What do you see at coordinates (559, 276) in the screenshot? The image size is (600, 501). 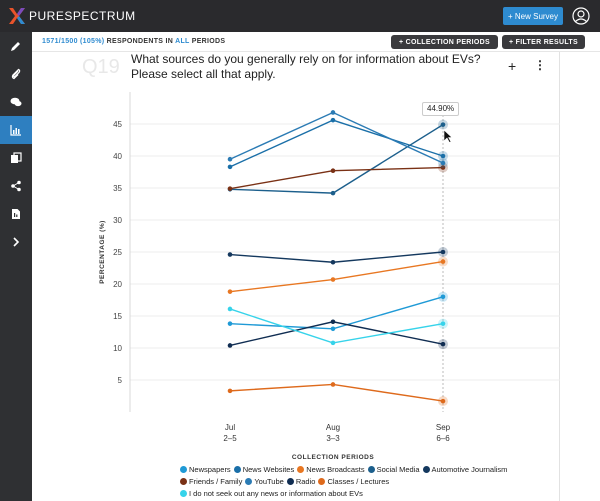 I see `divider` at bounding box center [559, 276].